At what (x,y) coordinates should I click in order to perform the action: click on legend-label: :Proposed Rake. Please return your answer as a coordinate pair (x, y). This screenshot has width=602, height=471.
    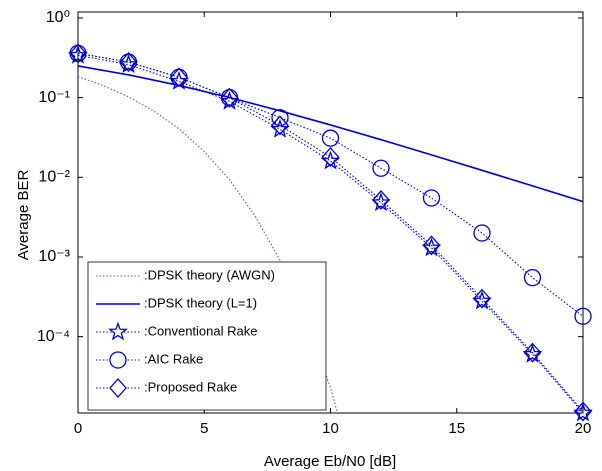
    Looking at the image, I should click on (190, 386).